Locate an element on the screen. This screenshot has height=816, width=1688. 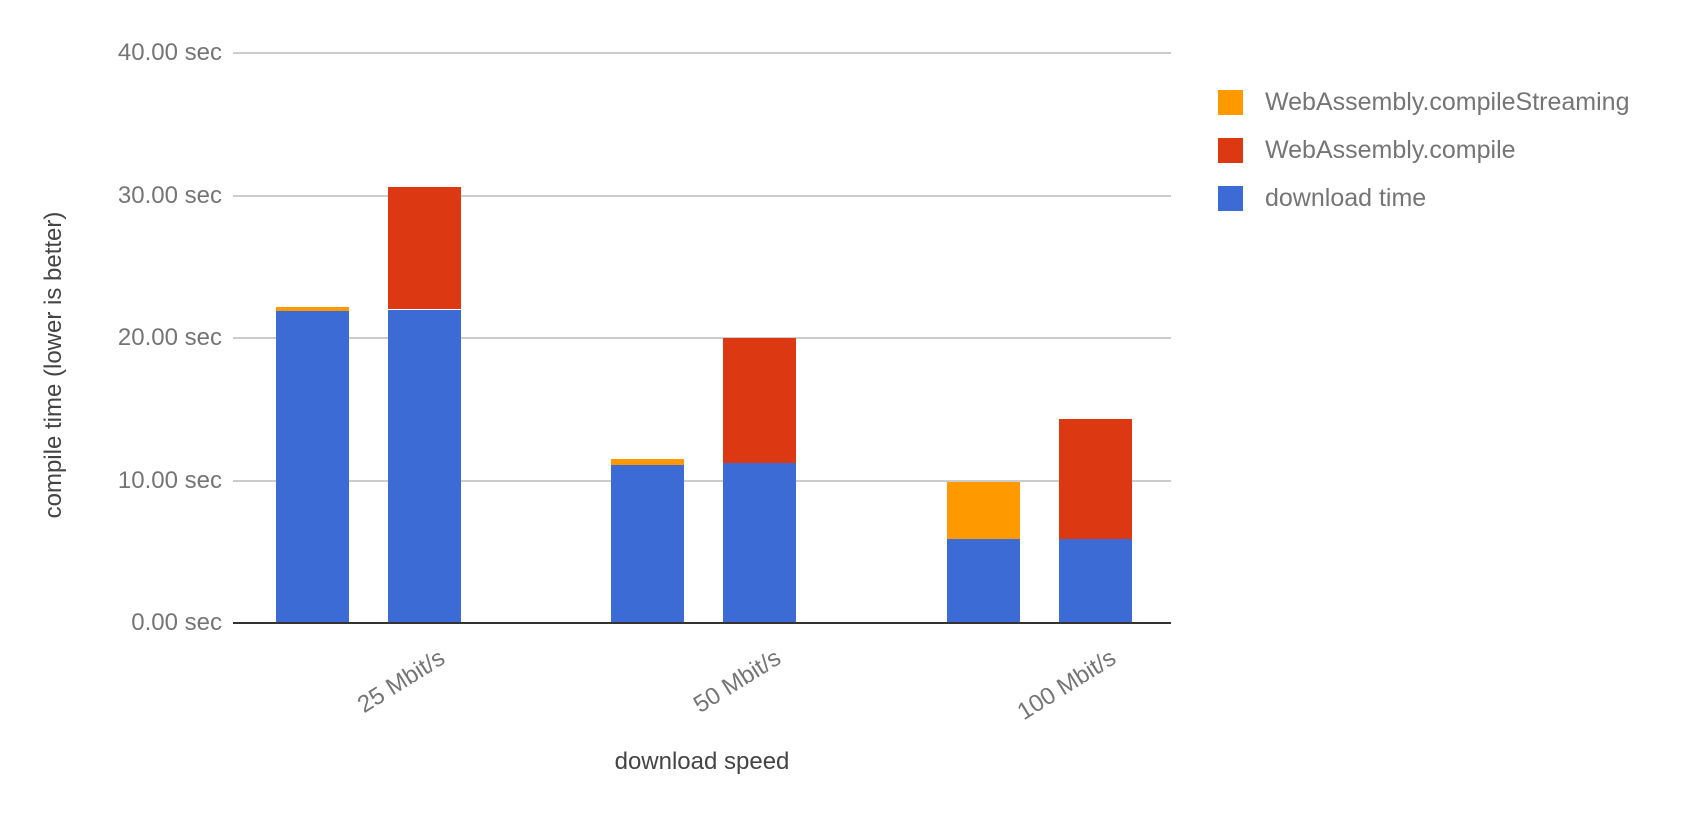
legend-item: download time is located at coordinates (1424, 198).